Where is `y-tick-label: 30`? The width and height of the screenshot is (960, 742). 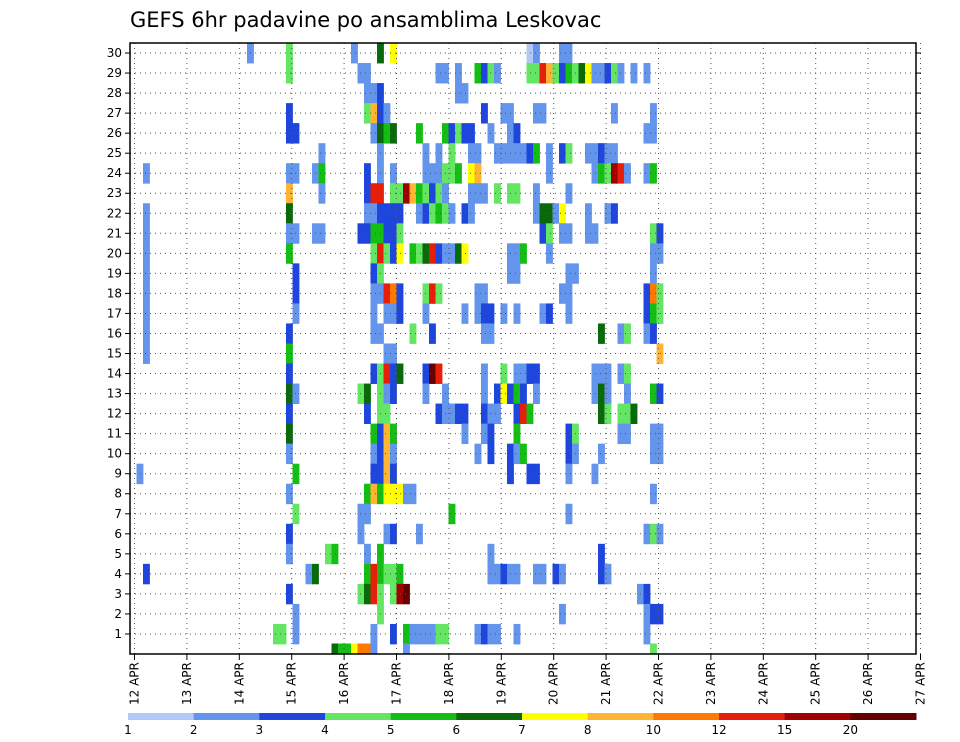
y-tick-label: 30 is located at coordinates (114, 53).